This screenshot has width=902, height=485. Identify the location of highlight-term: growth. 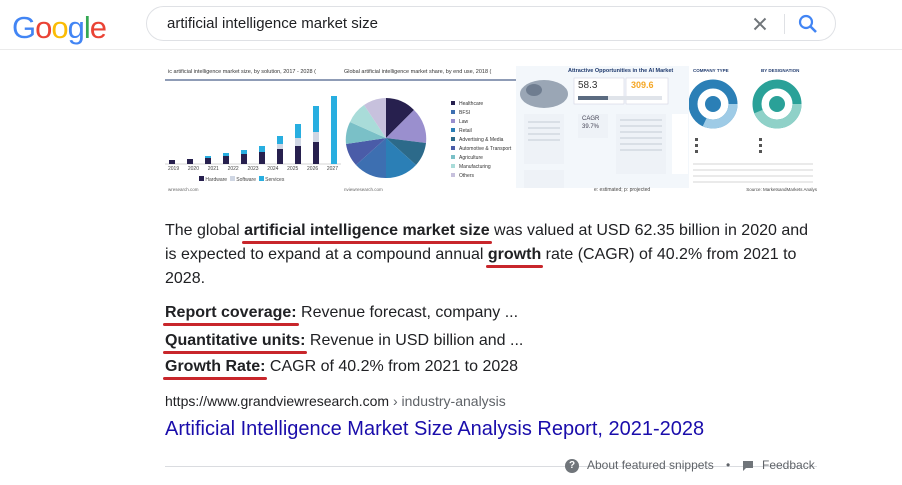
(514, 254).